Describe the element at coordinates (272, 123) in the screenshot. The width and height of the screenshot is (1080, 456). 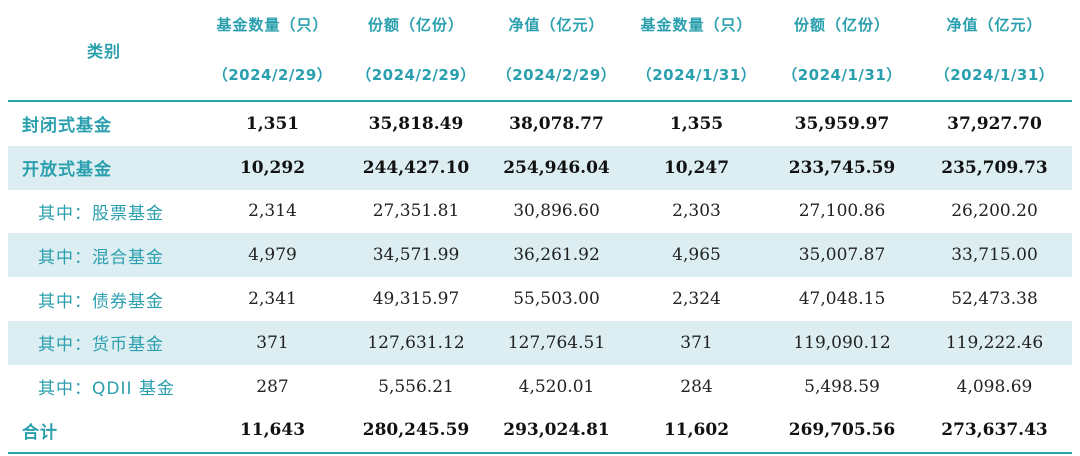
I see `table-cell: 1,351` at that location.